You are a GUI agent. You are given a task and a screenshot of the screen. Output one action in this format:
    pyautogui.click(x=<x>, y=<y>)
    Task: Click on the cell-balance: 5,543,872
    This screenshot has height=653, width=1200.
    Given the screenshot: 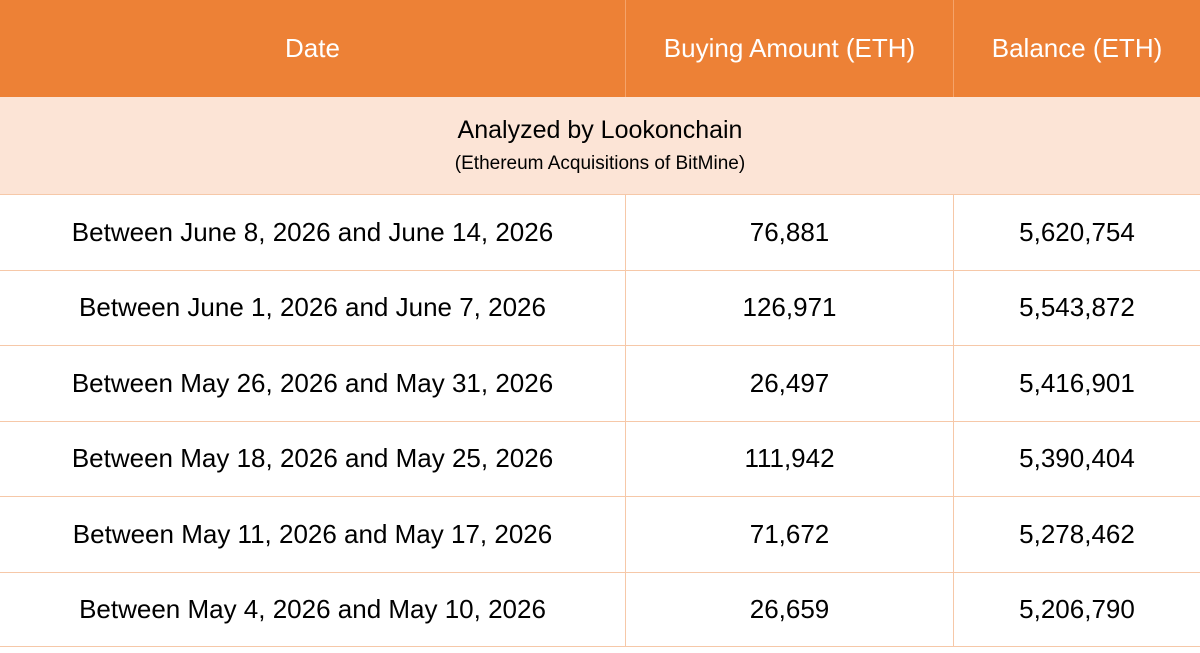 What is the action you would take?
    pyautogui.click(x=1077, y=307)
    